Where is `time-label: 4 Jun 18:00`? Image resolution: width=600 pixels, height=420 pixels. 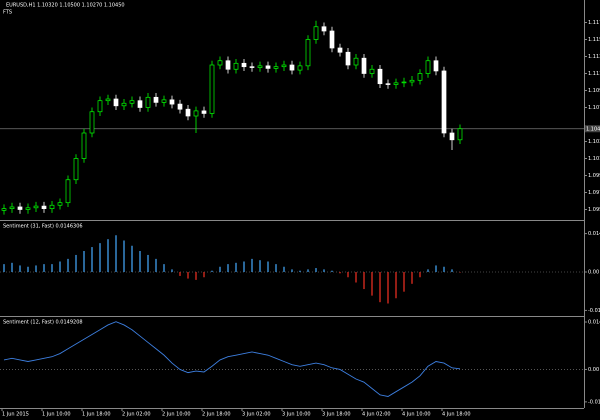 time-label: 4 Jun 18:00 is located at coordinates (456, 415).